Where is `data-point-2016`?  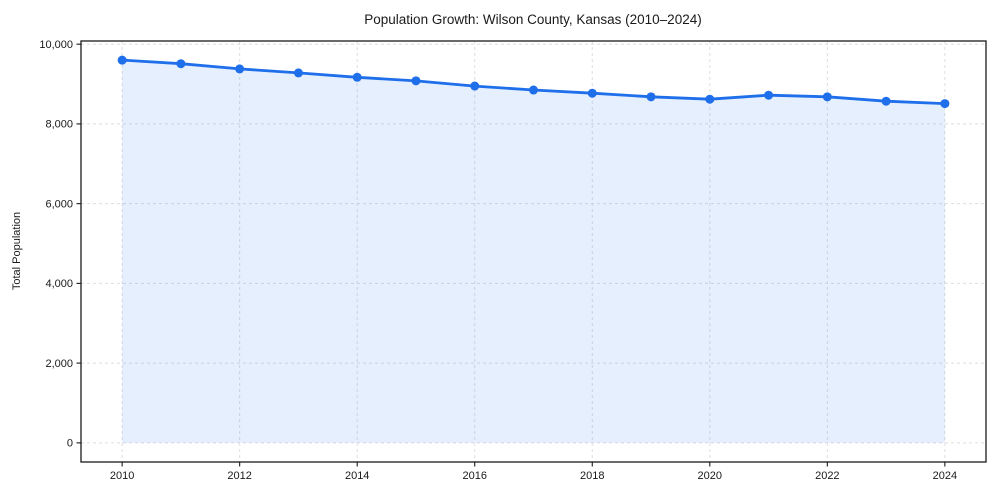 data-point-2016 is located at coordinates (475, 86).